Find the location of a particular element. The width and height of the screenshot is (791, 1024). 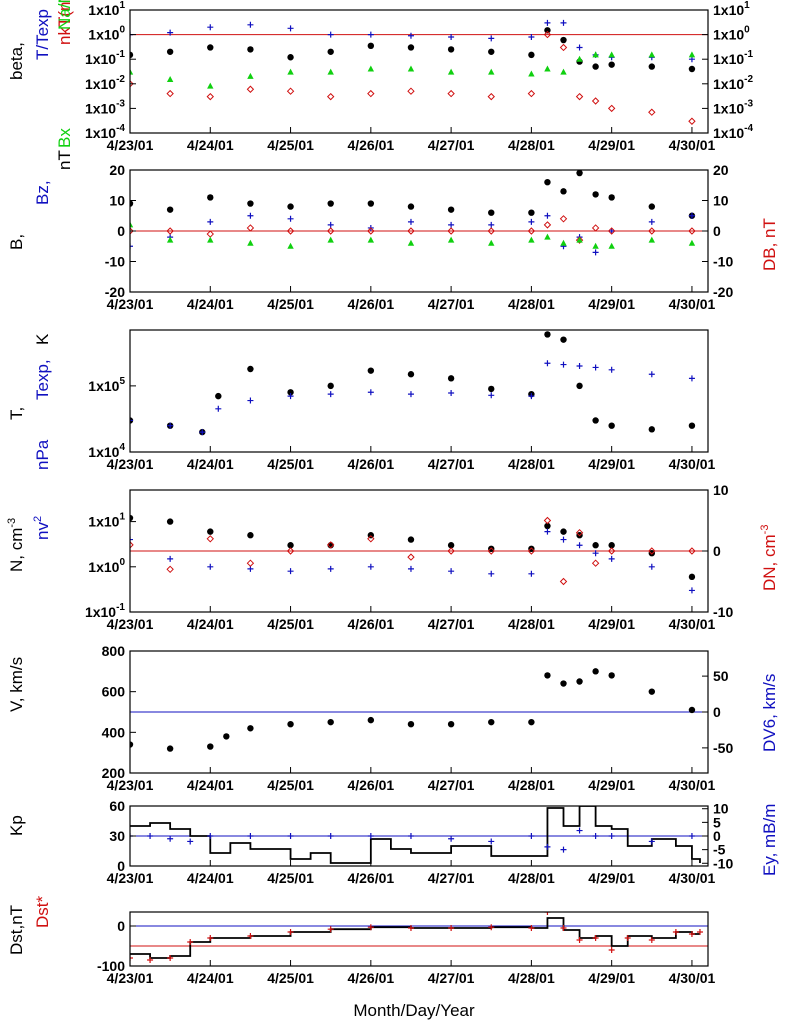

y-axis-label: Dst* is located at coordinates (42, 912).